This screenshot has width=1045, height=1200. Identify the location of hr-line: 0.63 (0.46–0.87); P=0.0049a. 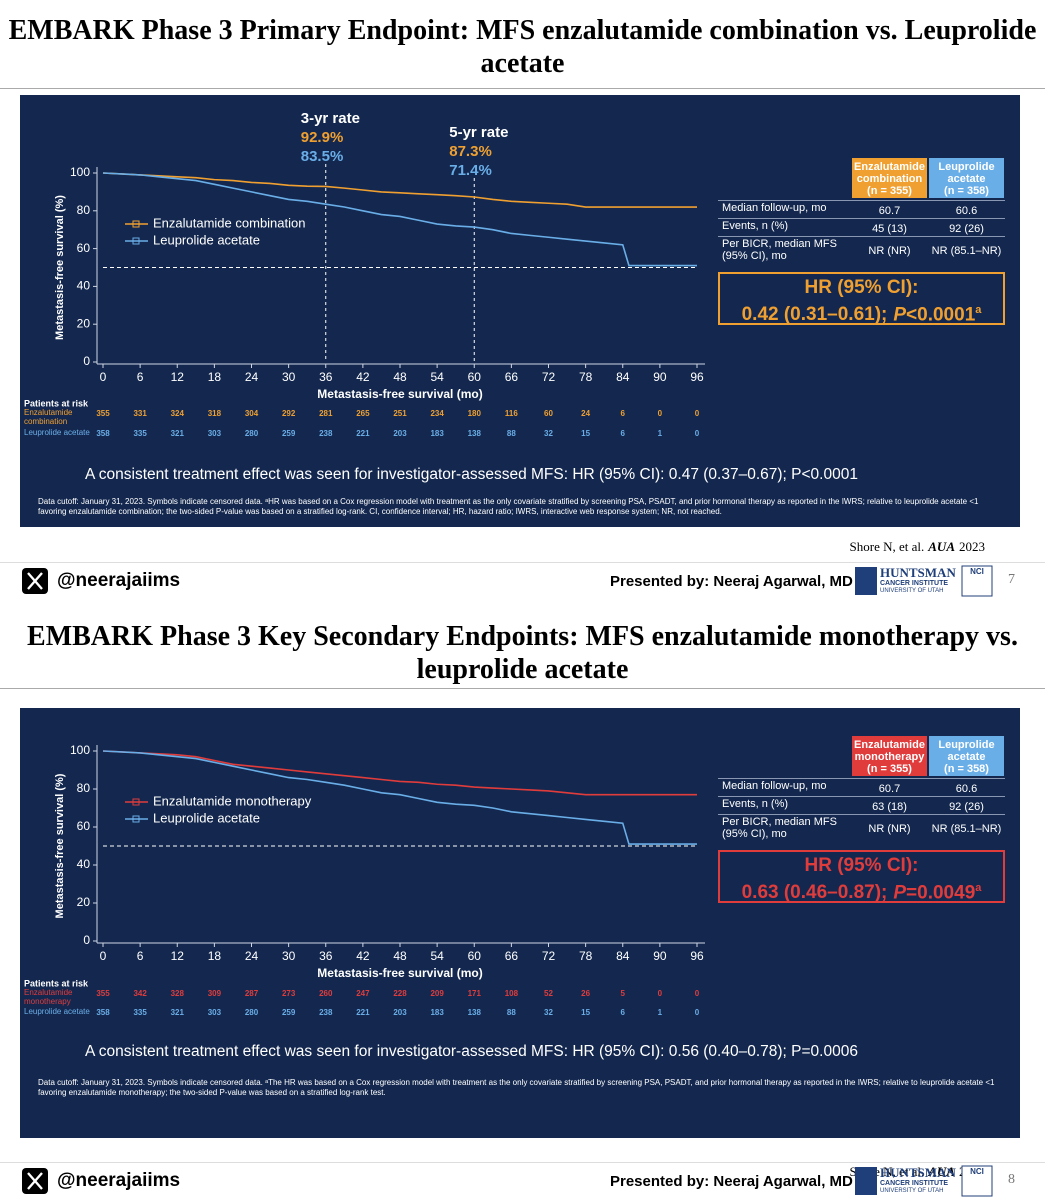
(861, 890).